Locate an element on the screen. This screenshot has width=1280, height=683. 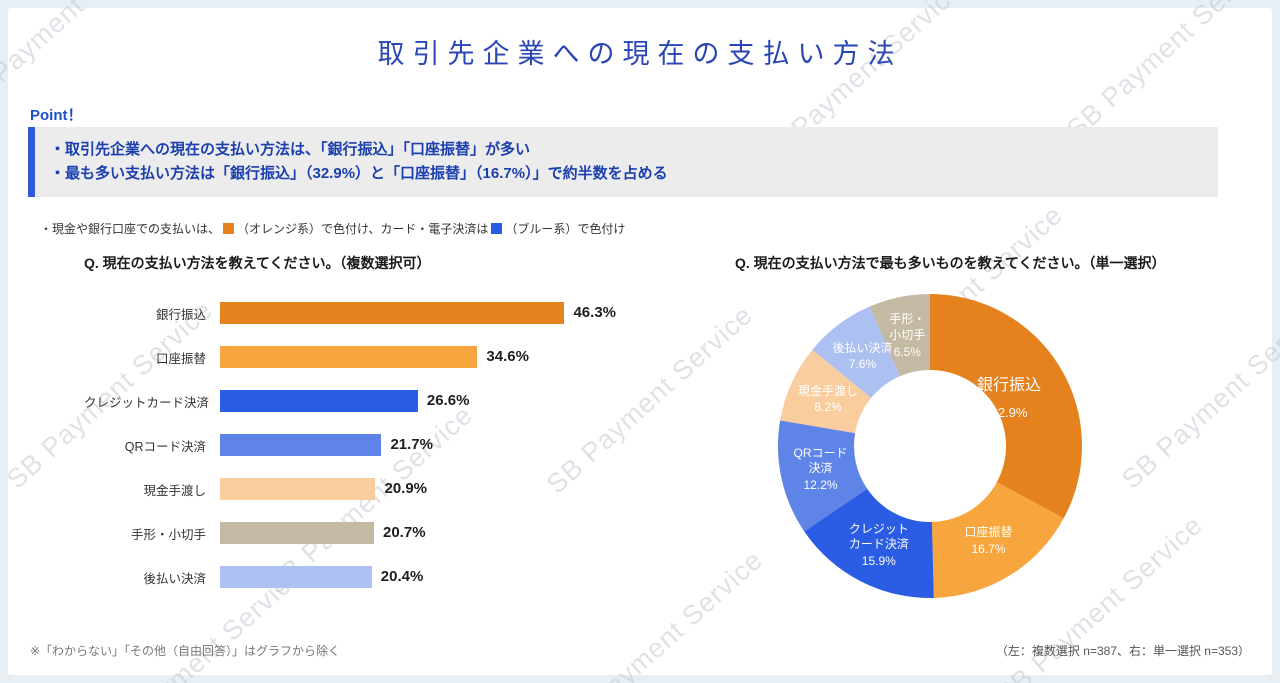
point-label: Point！ is located at coordinates (56, 115).